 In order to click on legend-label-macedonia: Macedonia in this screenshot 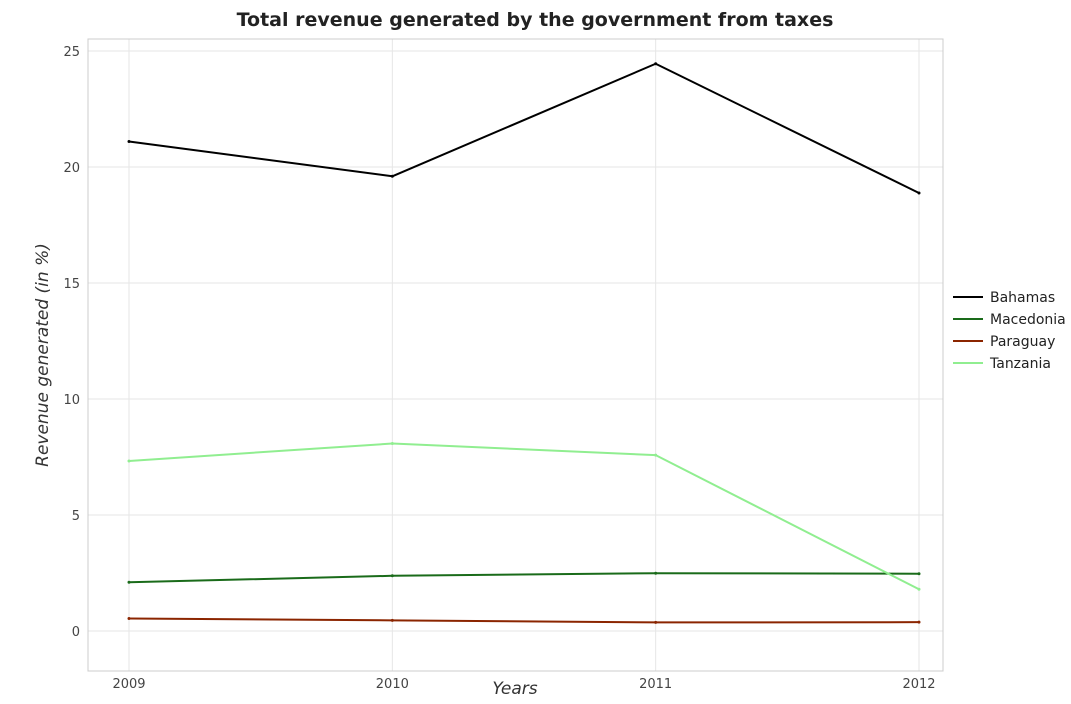, I will do `click(1028, 320)`.